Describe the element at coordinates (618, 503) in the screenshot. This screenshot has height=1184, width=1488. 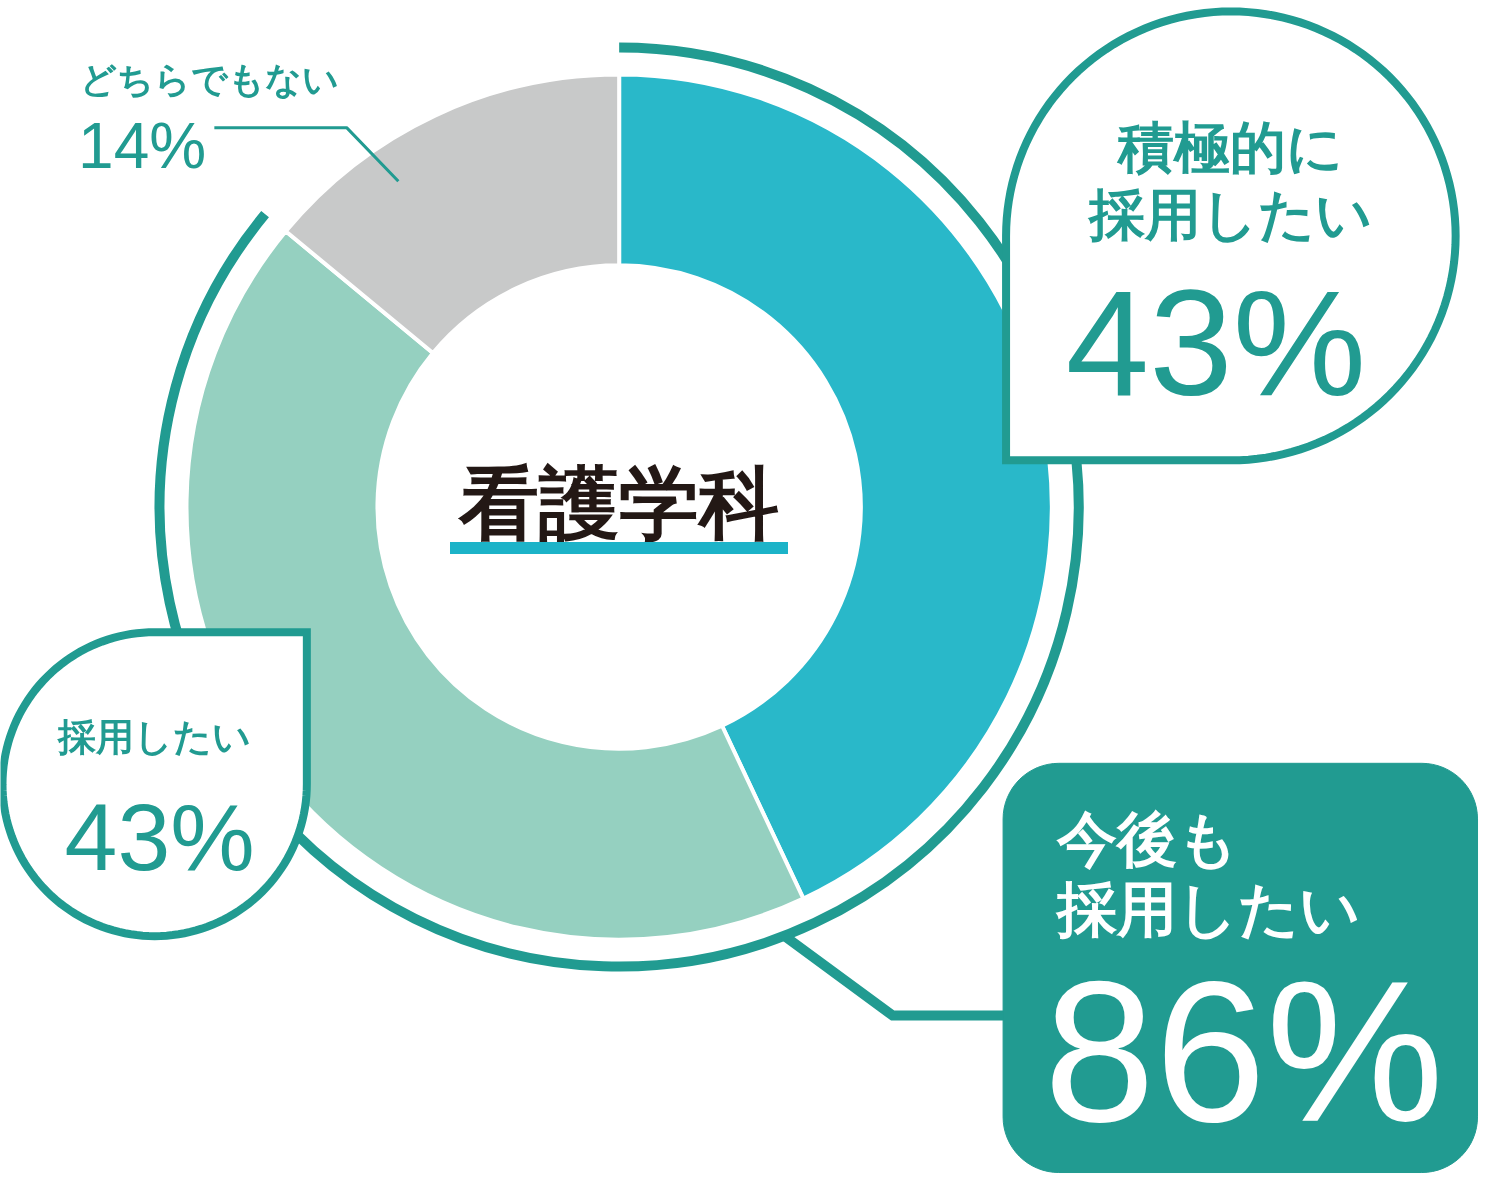
I see `text: 看護学科` at that location.